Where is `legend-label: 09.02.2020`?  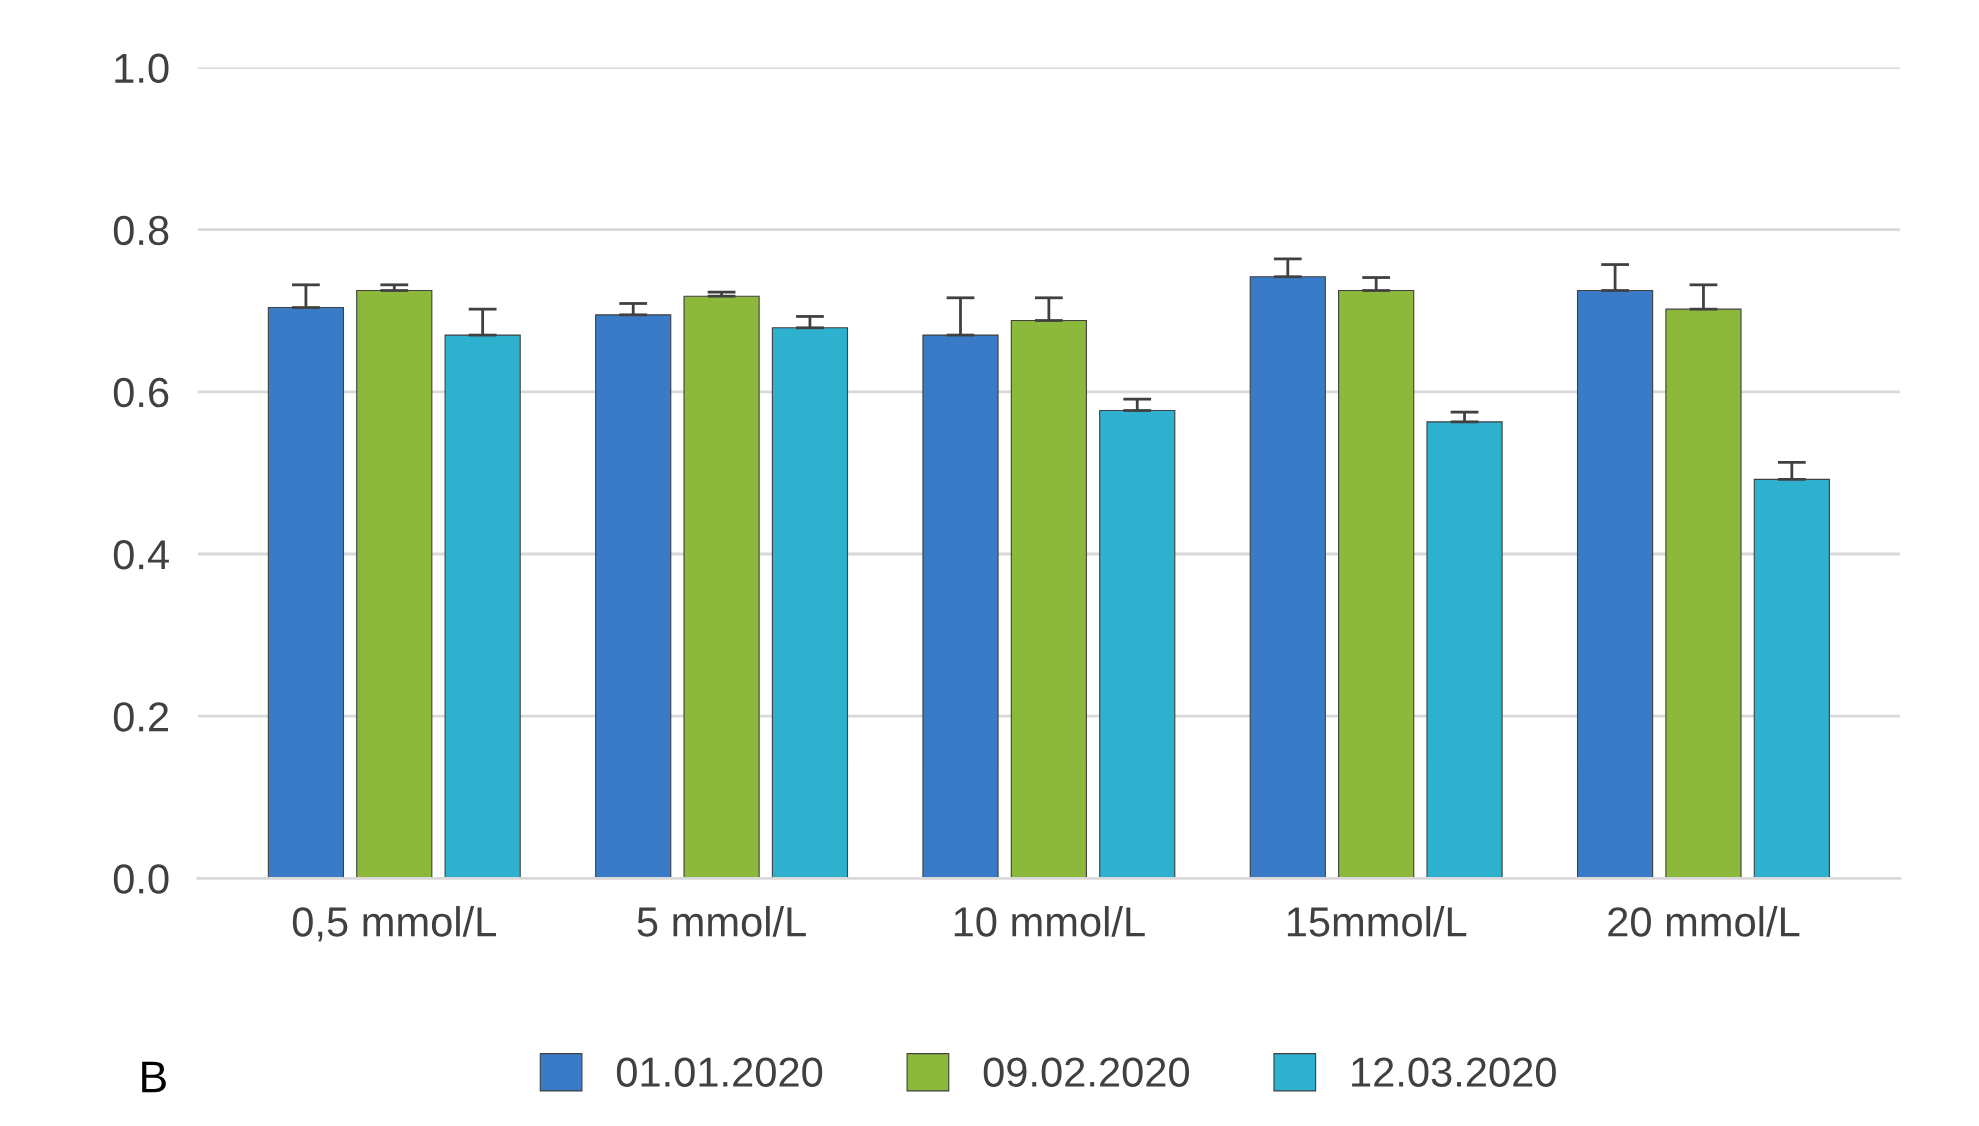
legend-label: 09.02.2020 is located at coordinates (1086, 1072).